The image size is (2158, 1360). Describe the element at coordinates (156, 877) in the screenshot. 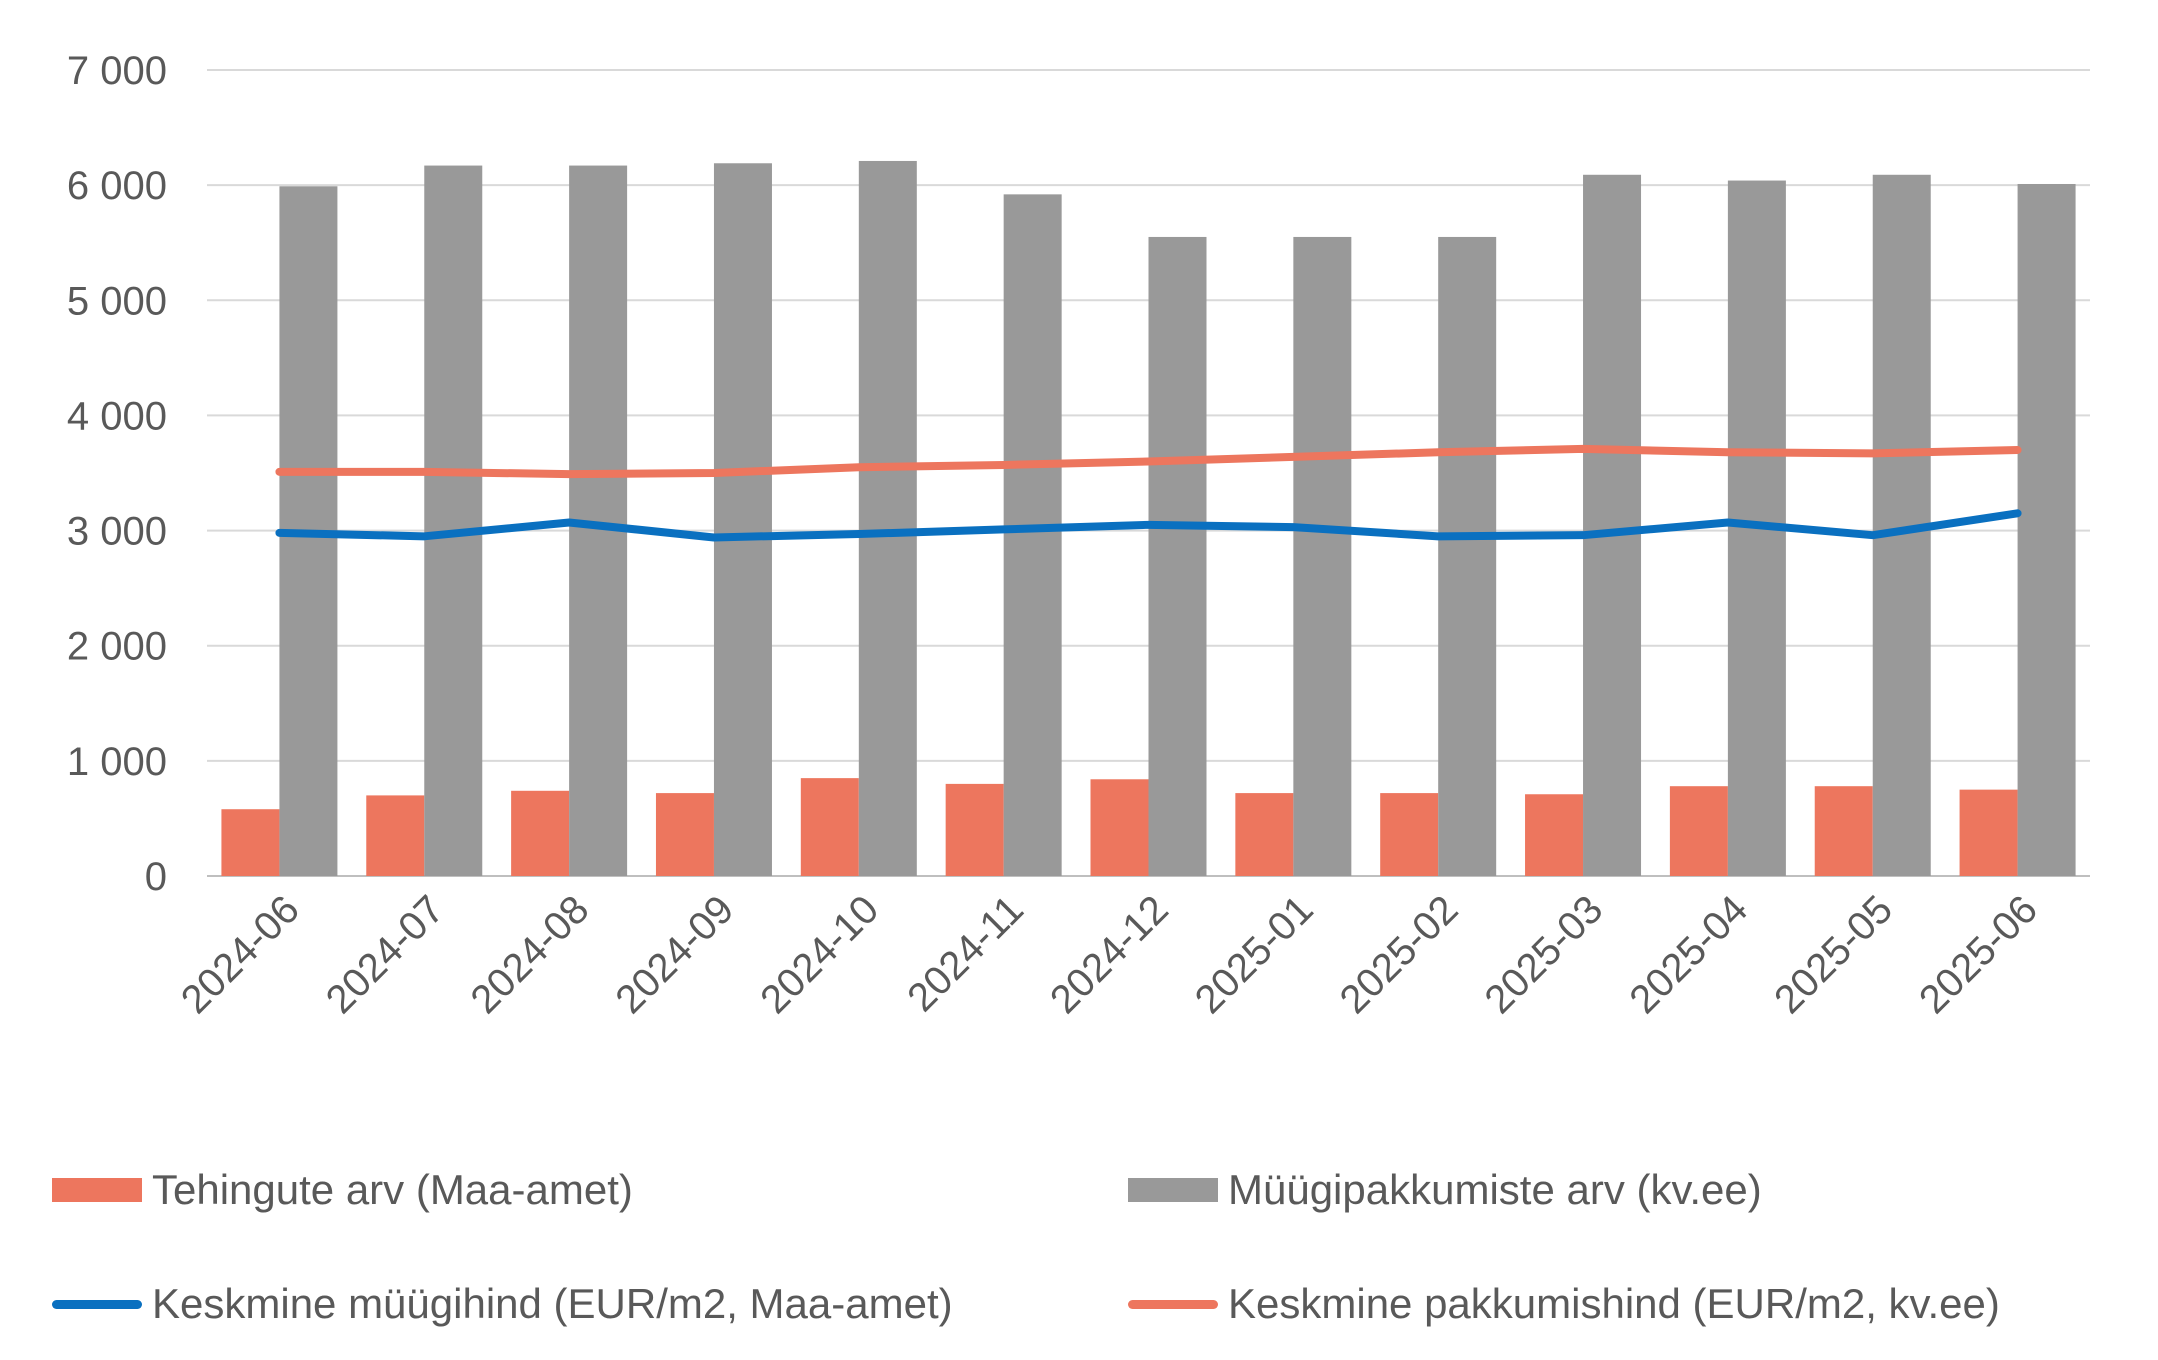

I see `y-tick-label: 0` at that location.